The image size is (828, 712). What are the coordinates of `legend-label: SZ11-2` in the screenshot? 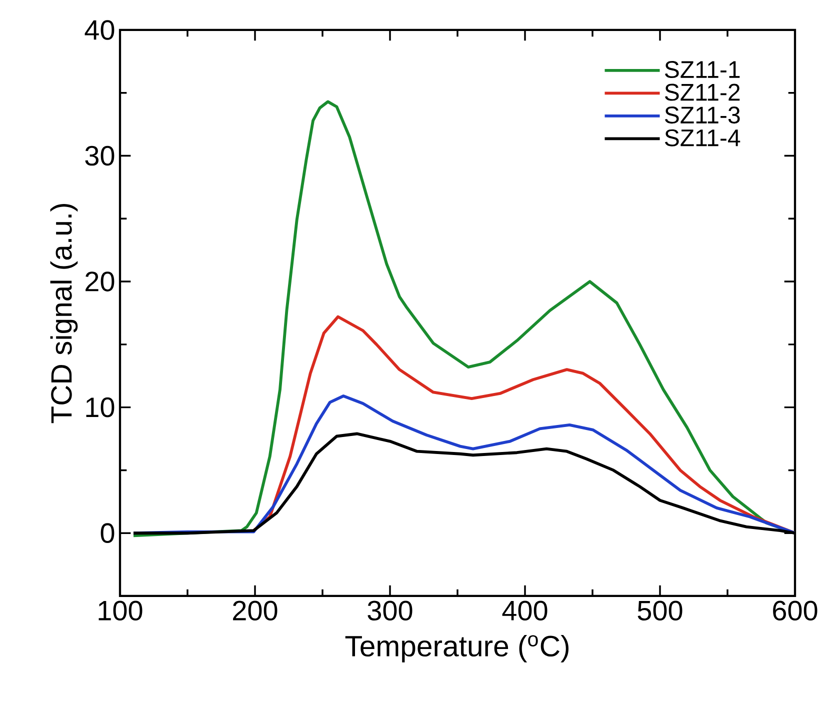 It's located at (702, 92).